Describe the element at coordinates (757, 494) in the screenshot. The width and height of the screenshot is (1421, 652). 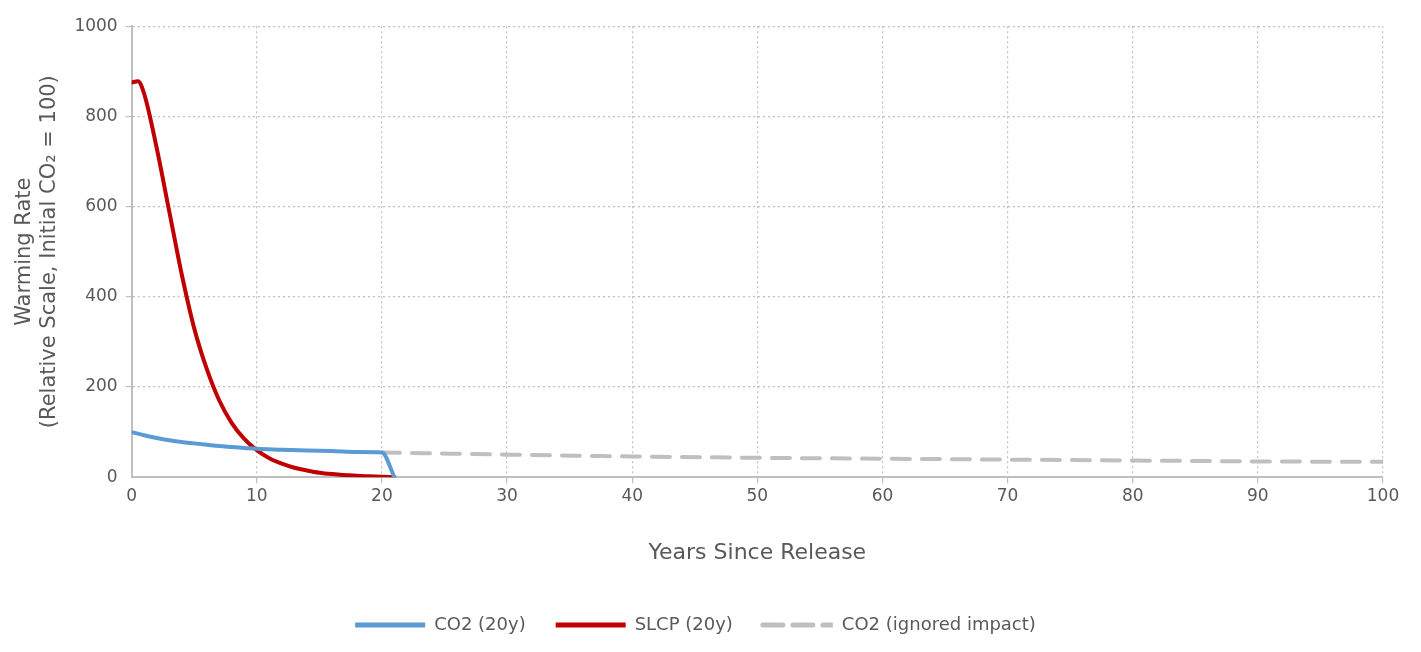
I see `x-tick-label: 50` at that location.